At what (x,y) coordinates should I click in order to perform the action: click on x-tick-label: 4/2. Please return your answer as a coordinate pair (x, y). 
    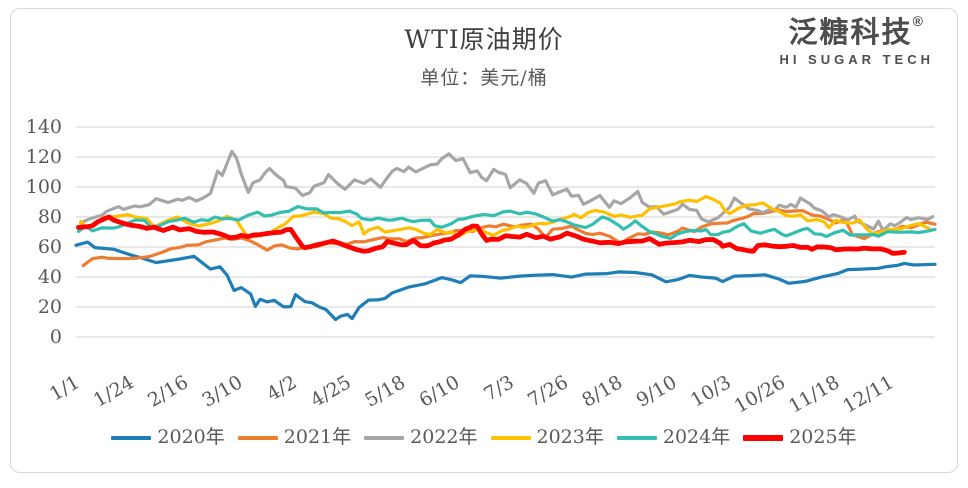
    Looking at the image, I should click on (281, 388).